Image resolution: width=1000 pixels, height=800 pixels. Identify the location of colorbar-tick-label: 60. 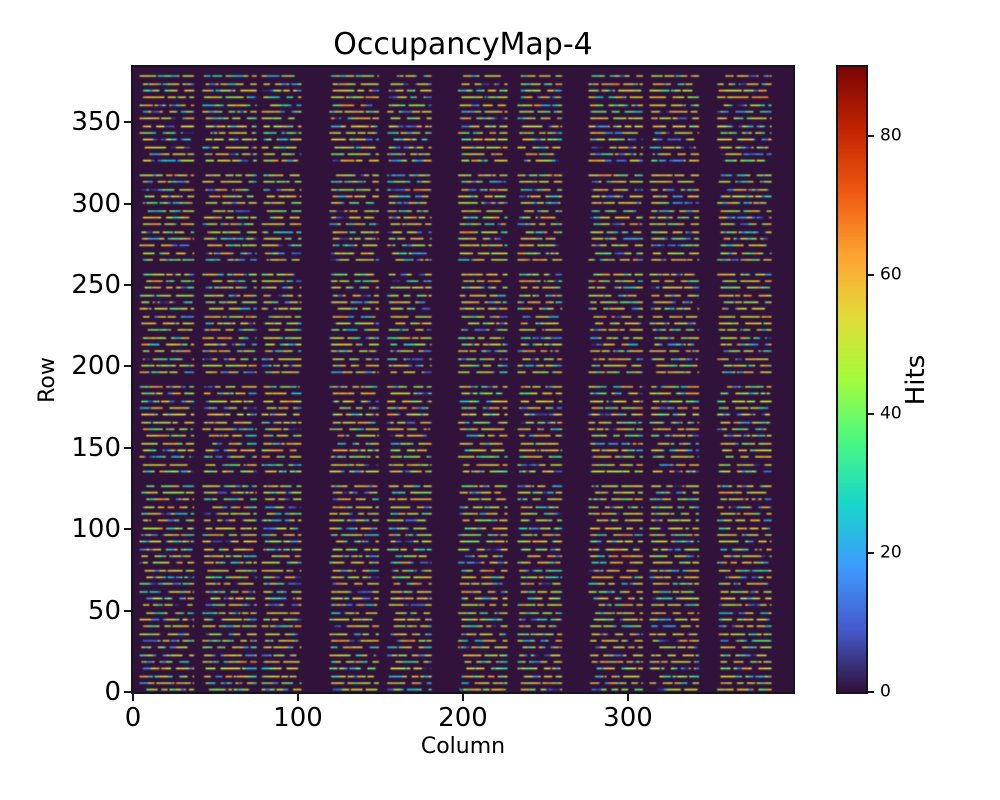
(891, 274).